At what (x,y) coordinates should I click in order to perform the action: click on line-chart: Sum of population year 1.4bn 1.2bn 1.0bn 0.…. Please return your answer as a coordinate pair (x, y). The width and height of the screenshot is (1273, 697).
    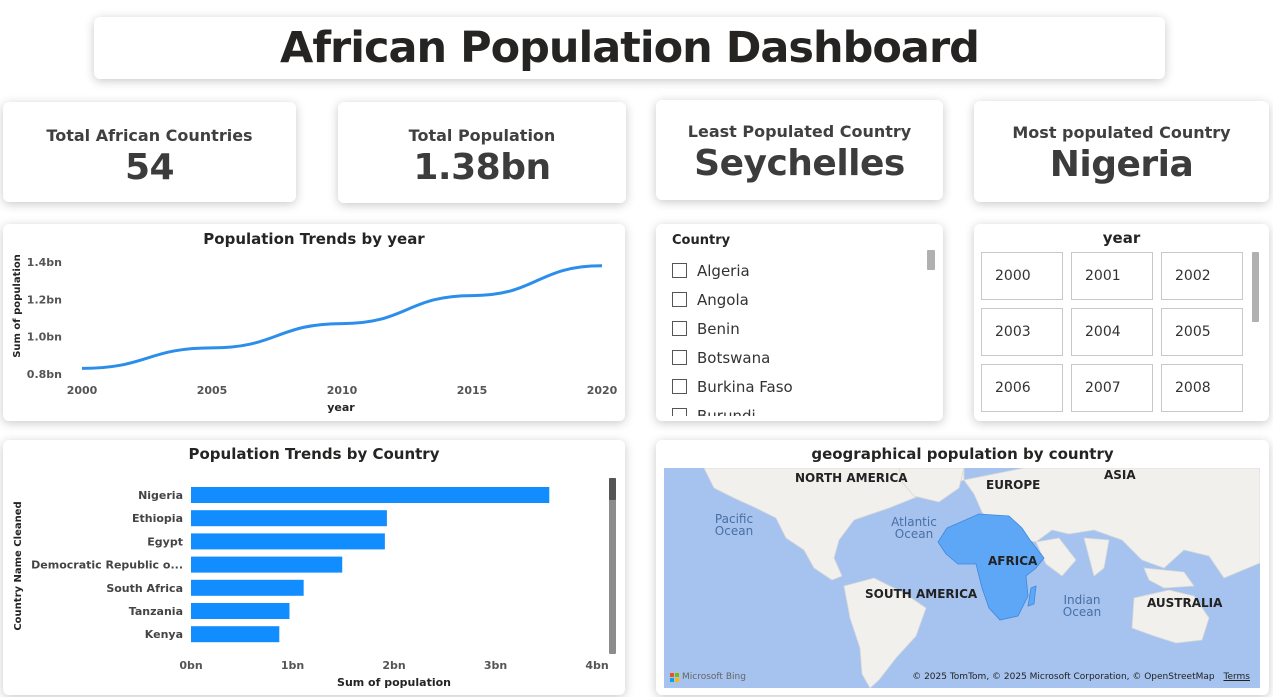
    Looking at the image, I should click on (315, 334).